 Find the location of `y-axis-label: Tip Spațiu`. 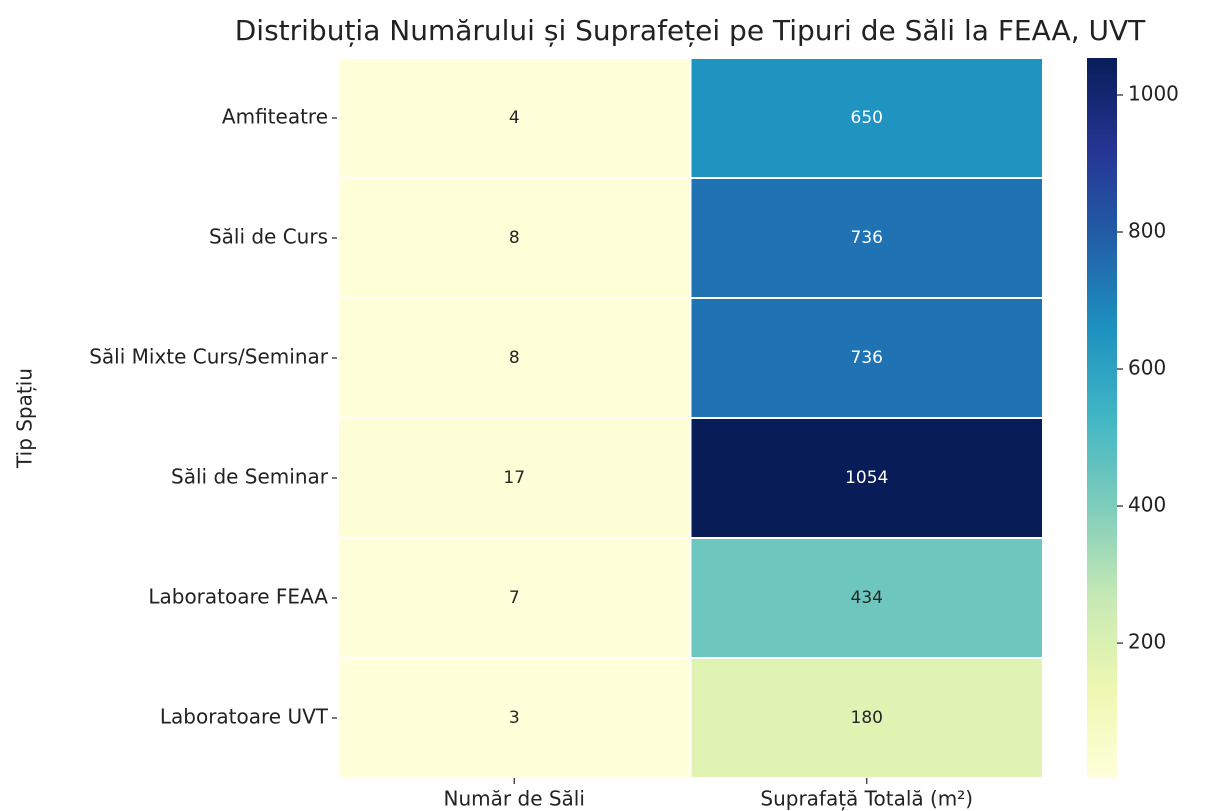

y-axis-label: Tip Spațiu is located at coordinates (25, 418).